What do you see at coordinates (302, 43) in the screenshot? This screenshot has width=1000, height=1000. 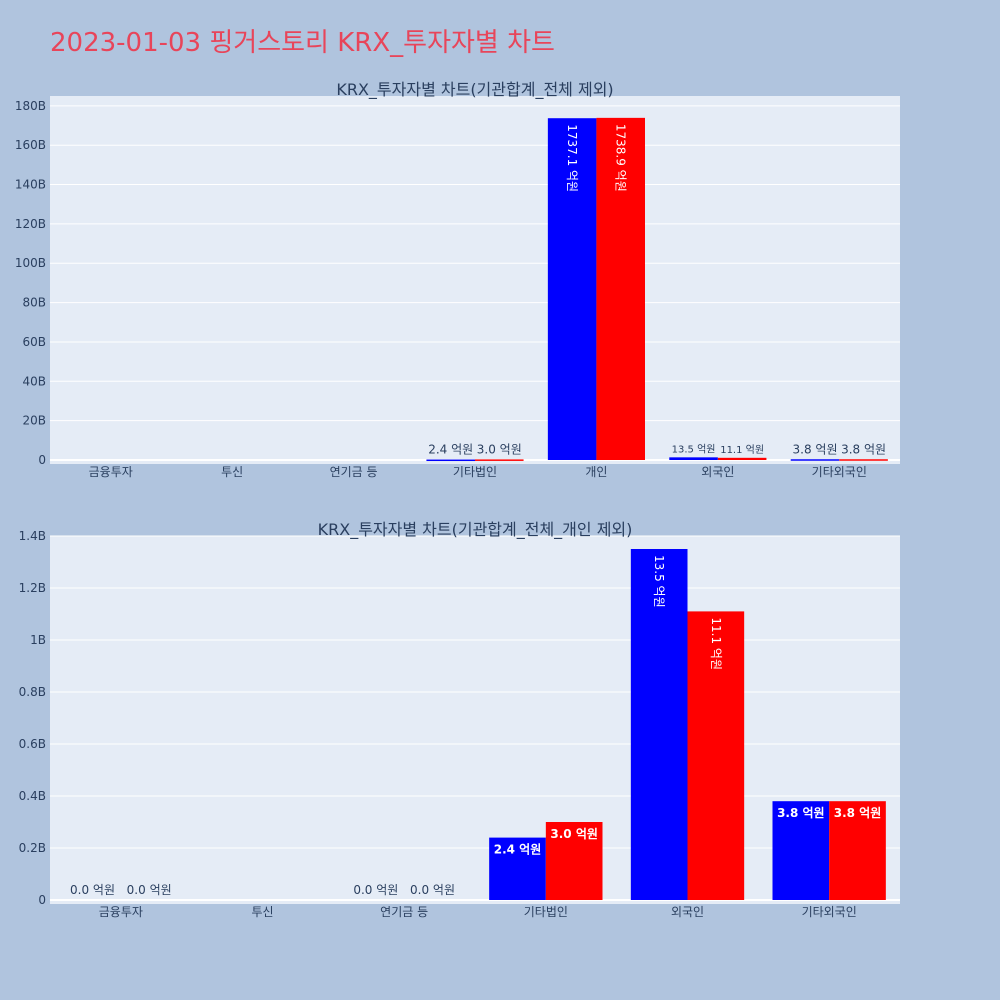 I see `page-title: 2023-01-03 핑거스토리 KRX_투자자별 차트` at bounding box center [302, 43].